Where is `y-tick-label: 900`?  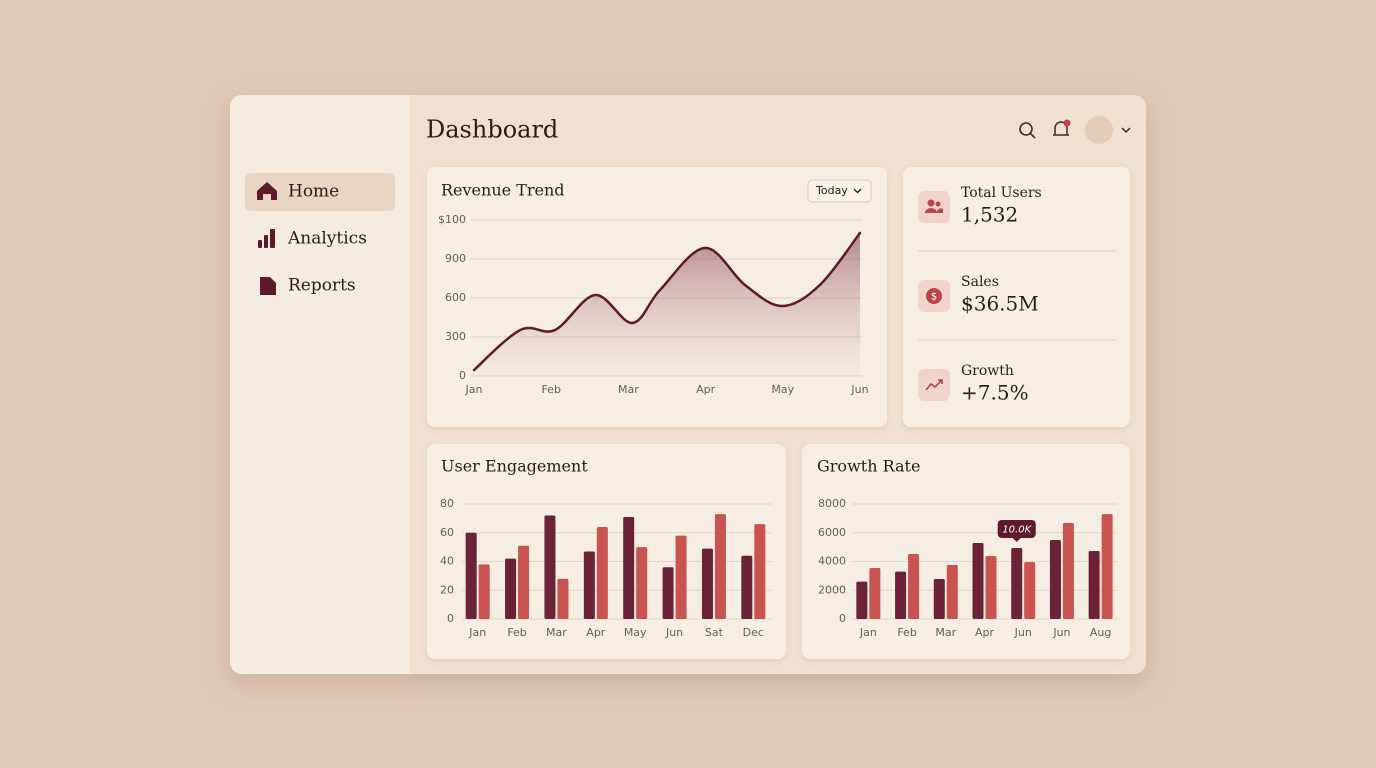 y-tick-label: 900 is located at coordinates (455, 258).